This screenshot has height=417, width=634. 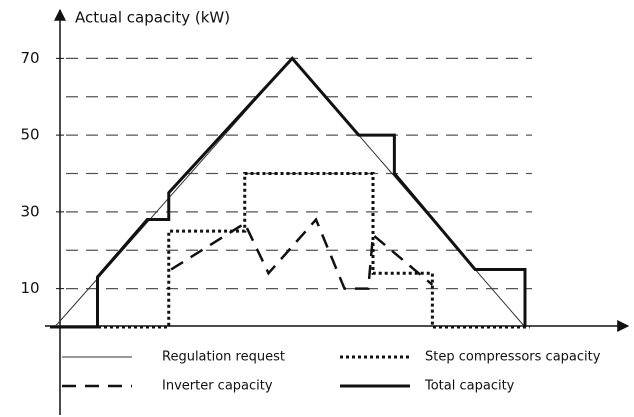 What do you see at coordinates (217, 386) in the screenshot?
I see `legend-label: Inverter capacity` at bounding box center [217, 386].